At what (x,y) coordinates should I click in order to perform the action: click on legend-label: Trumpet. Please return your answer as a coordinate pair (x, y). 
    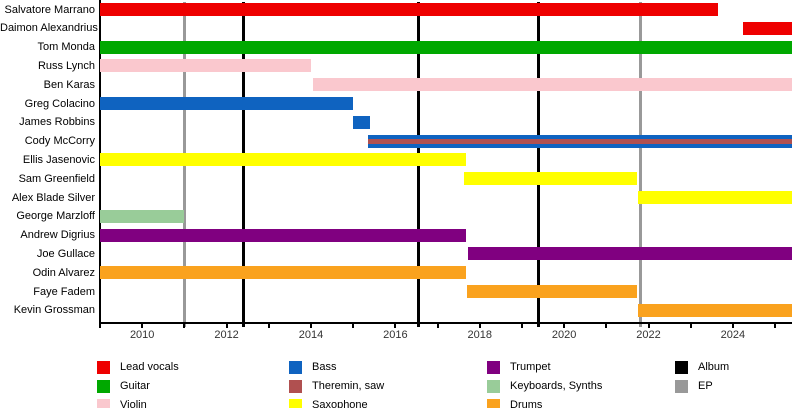
    Looking at the image, I should click on (530, 367).